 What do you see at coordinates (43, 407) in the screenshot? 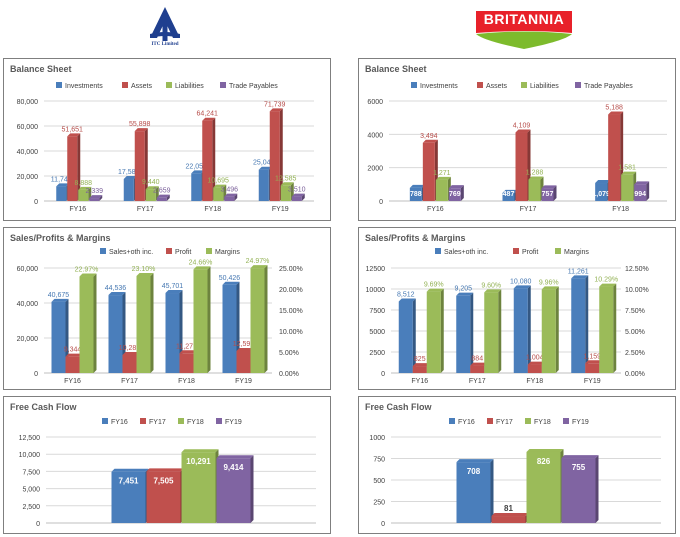
I see `chart-title: Free Cash Flow` at bounding box center [43, 407].